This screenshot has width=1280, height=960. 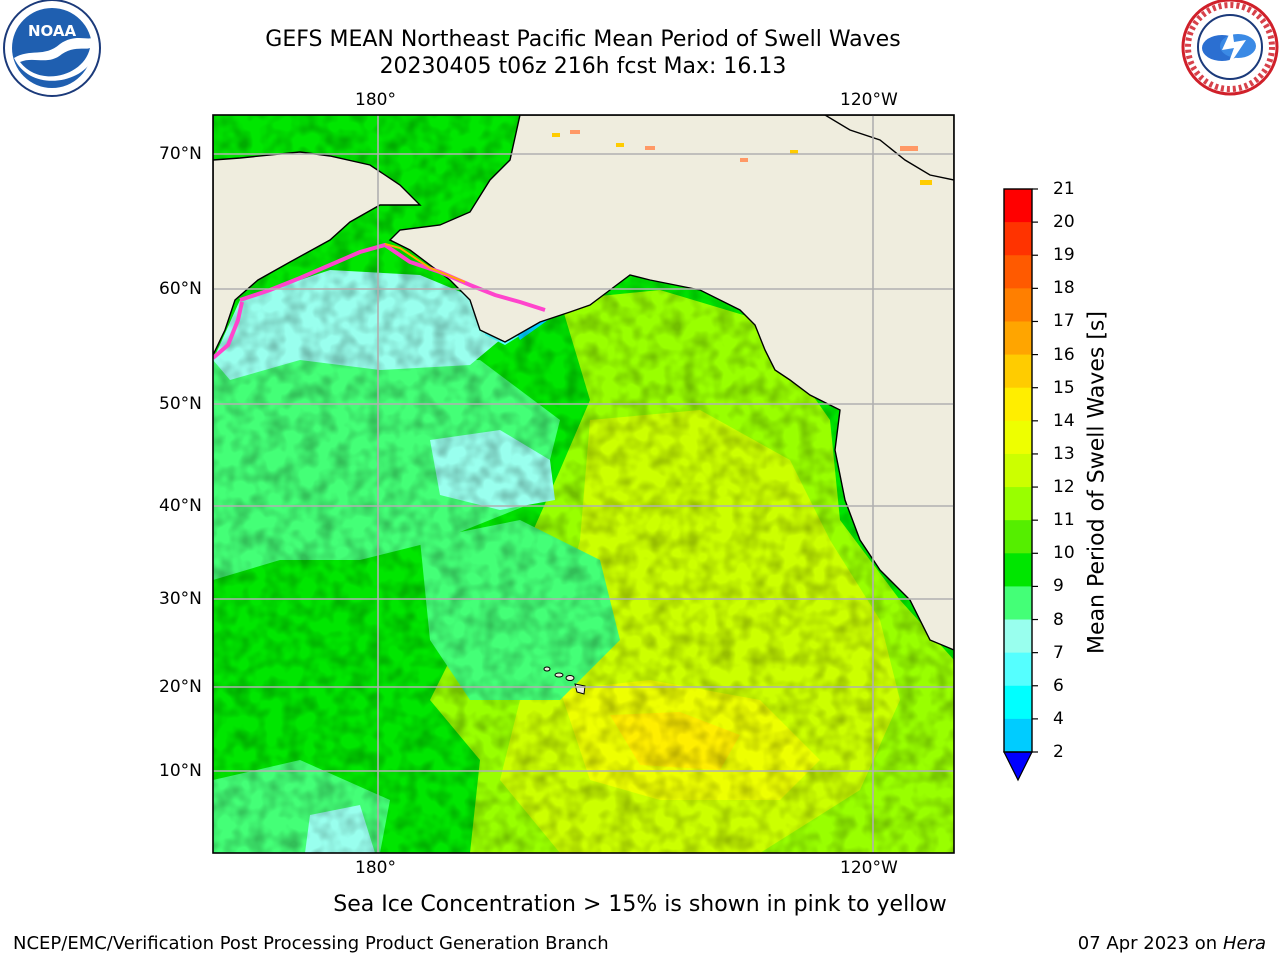 I want to click on run-date-text: 07 Apr 2023 on Hera, so click(x=1172, y=943).